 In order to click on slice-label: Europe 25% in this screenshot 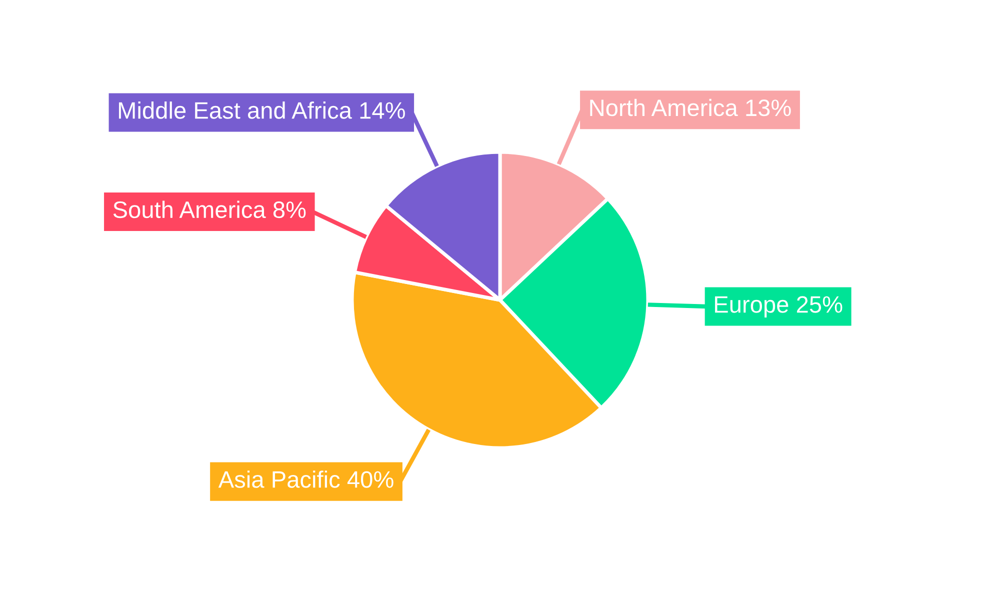, I will do `click(778, 307)`.